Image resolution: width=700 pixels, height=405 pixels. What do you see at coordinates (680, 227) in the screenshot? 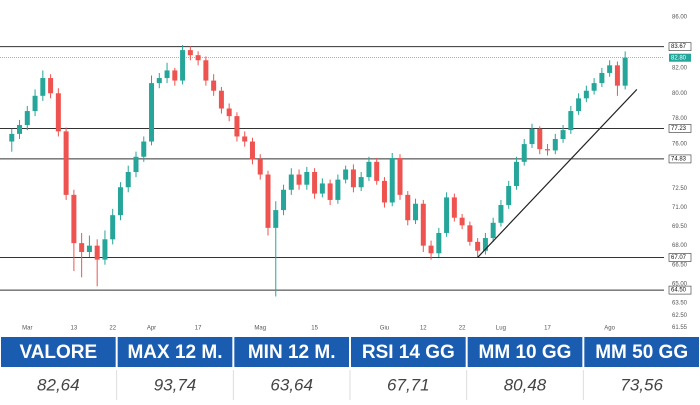
I see `y-tick-label: 69.50` at bounding box center [680, 227].